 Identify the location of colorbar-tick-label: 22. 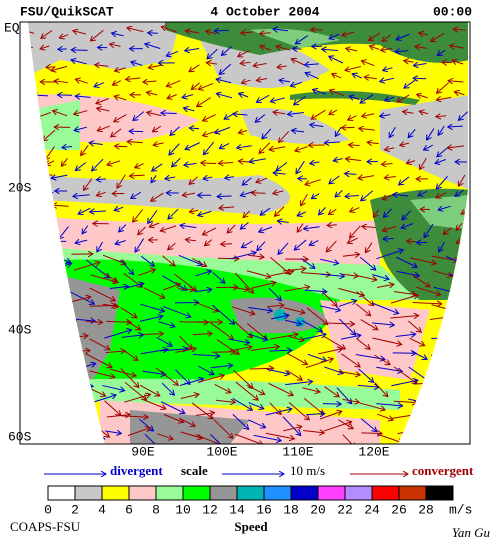
(345, 509).